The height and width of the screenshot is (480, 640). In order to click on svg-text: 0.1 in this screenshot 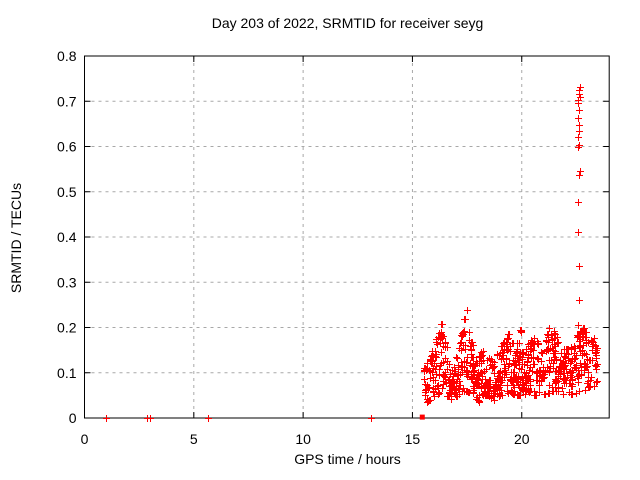, I will do `click(67, 373)`.